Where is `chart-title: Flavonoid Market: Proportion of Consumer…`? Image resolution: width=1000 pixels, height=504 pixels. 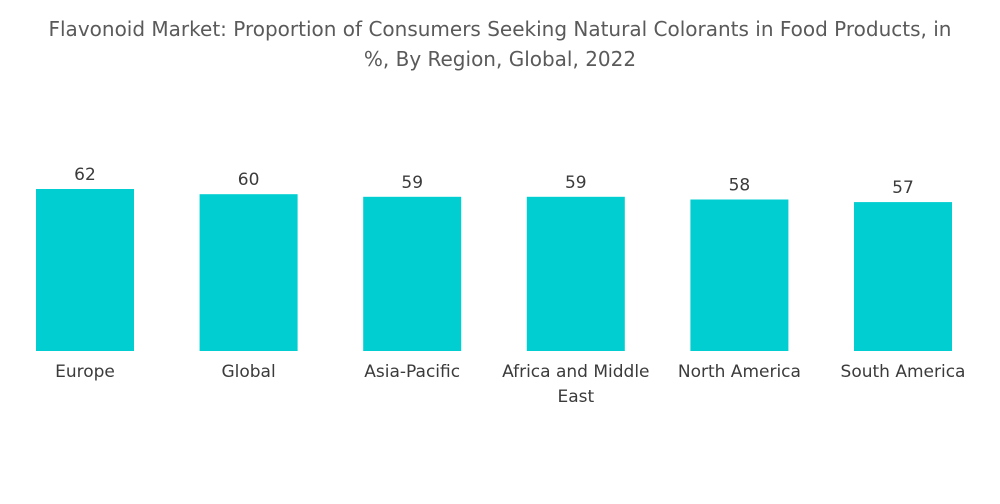 chart-title: Flavonoid Market: Proportion of Consumer… is located at coordinates (500, 44).